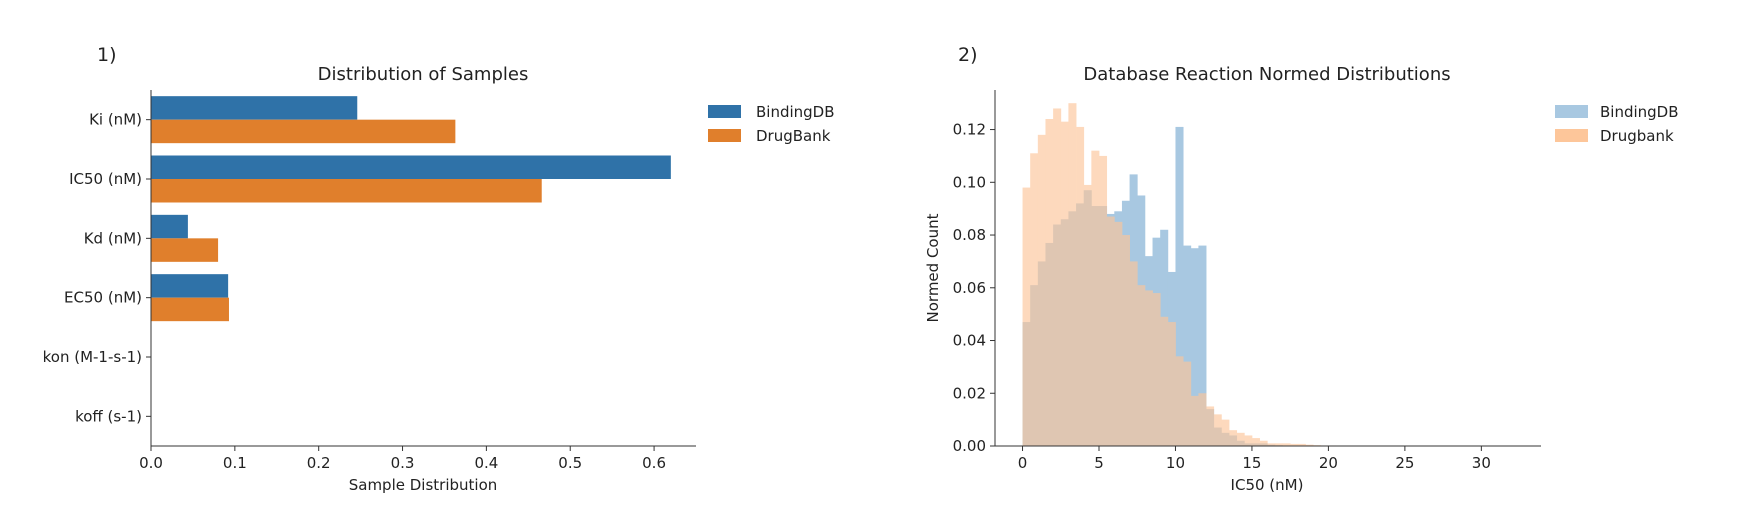 The width and height of the screenshot is (1741, 525). I want to click on chart-1-xlabel: Sample Distribution, so click(423, 485).